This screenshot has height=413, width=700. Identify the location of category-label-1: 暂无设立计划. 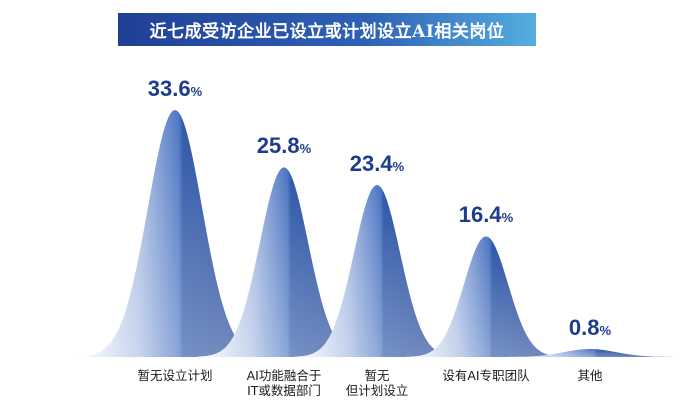
(174, 375).